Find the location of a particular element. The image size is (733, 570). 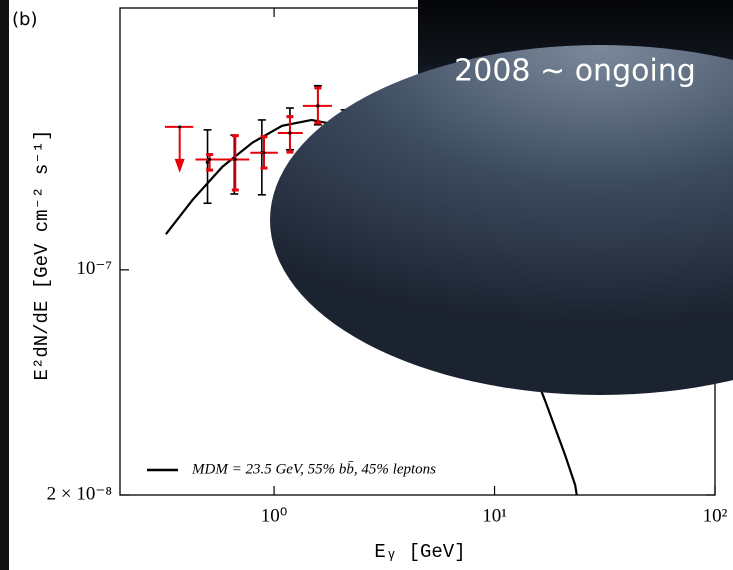

y-tick-label: 2 × 10⁻⁸ is located at coordinates (79, 493).